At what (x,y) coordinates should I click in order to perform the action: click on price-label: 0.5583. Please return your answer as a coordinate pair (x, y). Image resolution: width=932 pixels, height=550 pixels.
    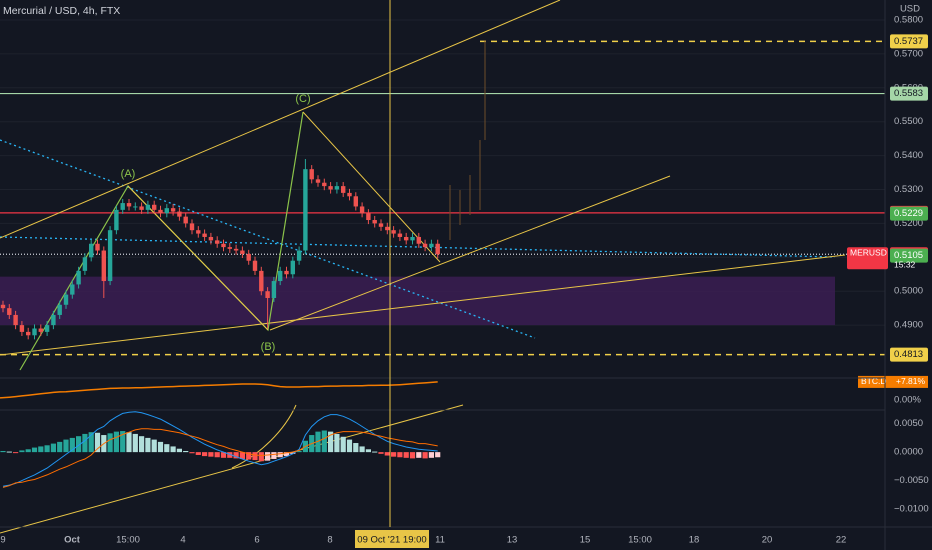
    Looking at the image, I should click on (908, 93).